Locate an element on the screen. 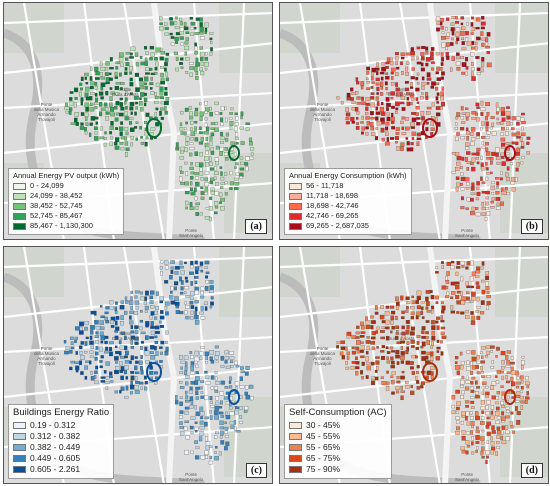  road is located at coordinates (515, 121).